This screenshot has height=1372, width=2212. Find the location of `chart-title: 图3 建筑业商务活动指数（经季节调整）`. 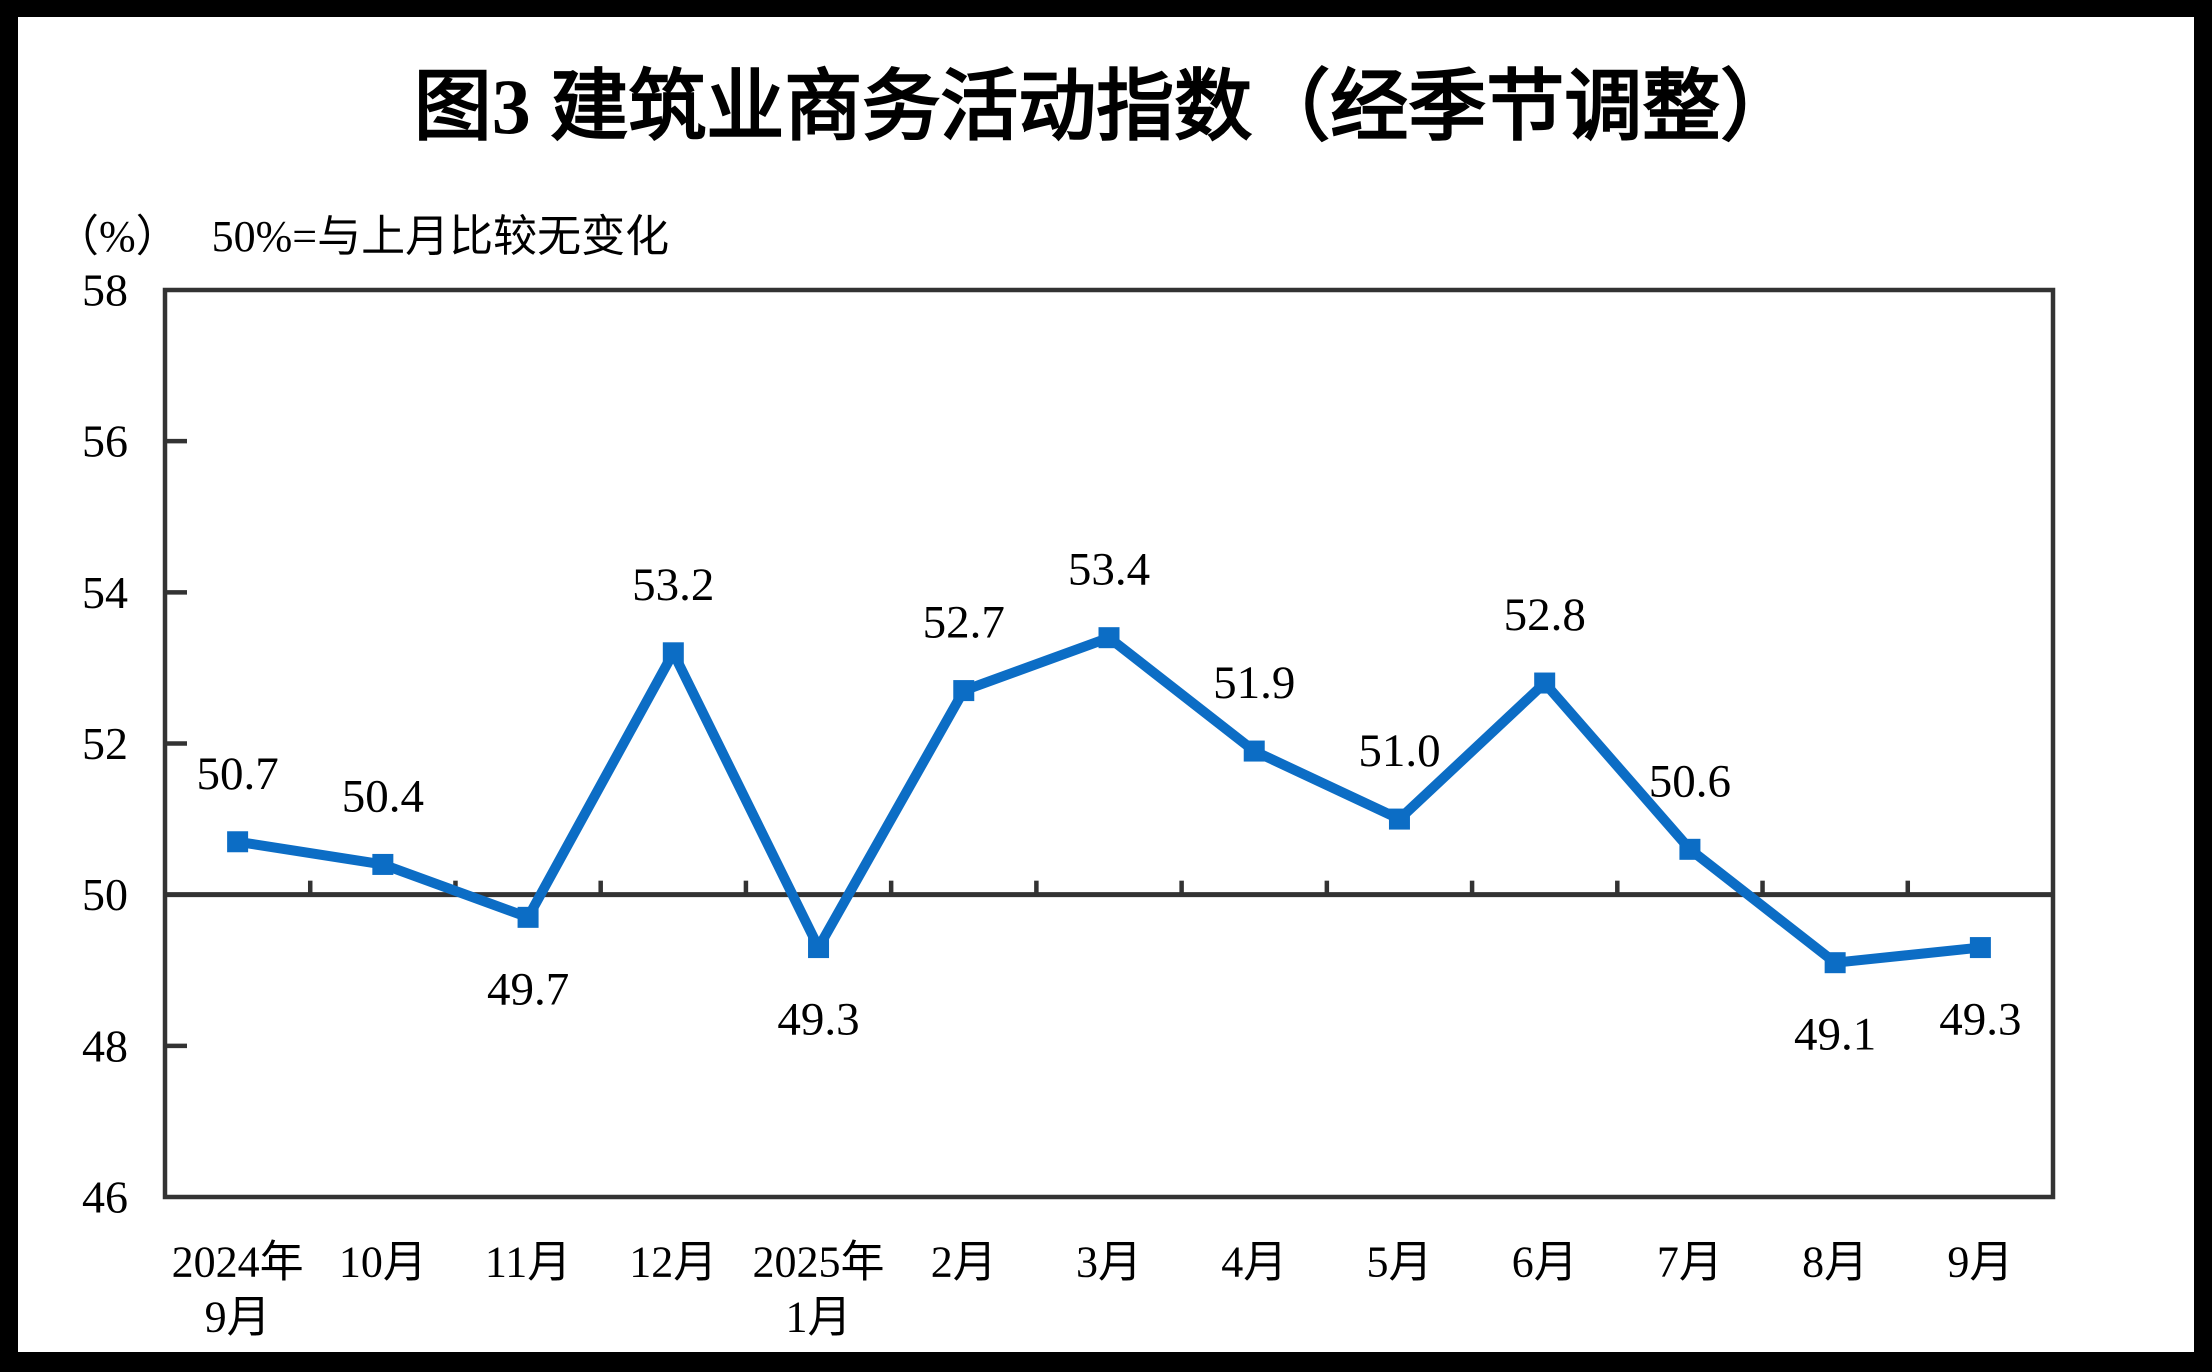

chart-title: 图3 建筑业商务活动指数（经季节调整） is located at coordinates (1106, 106).